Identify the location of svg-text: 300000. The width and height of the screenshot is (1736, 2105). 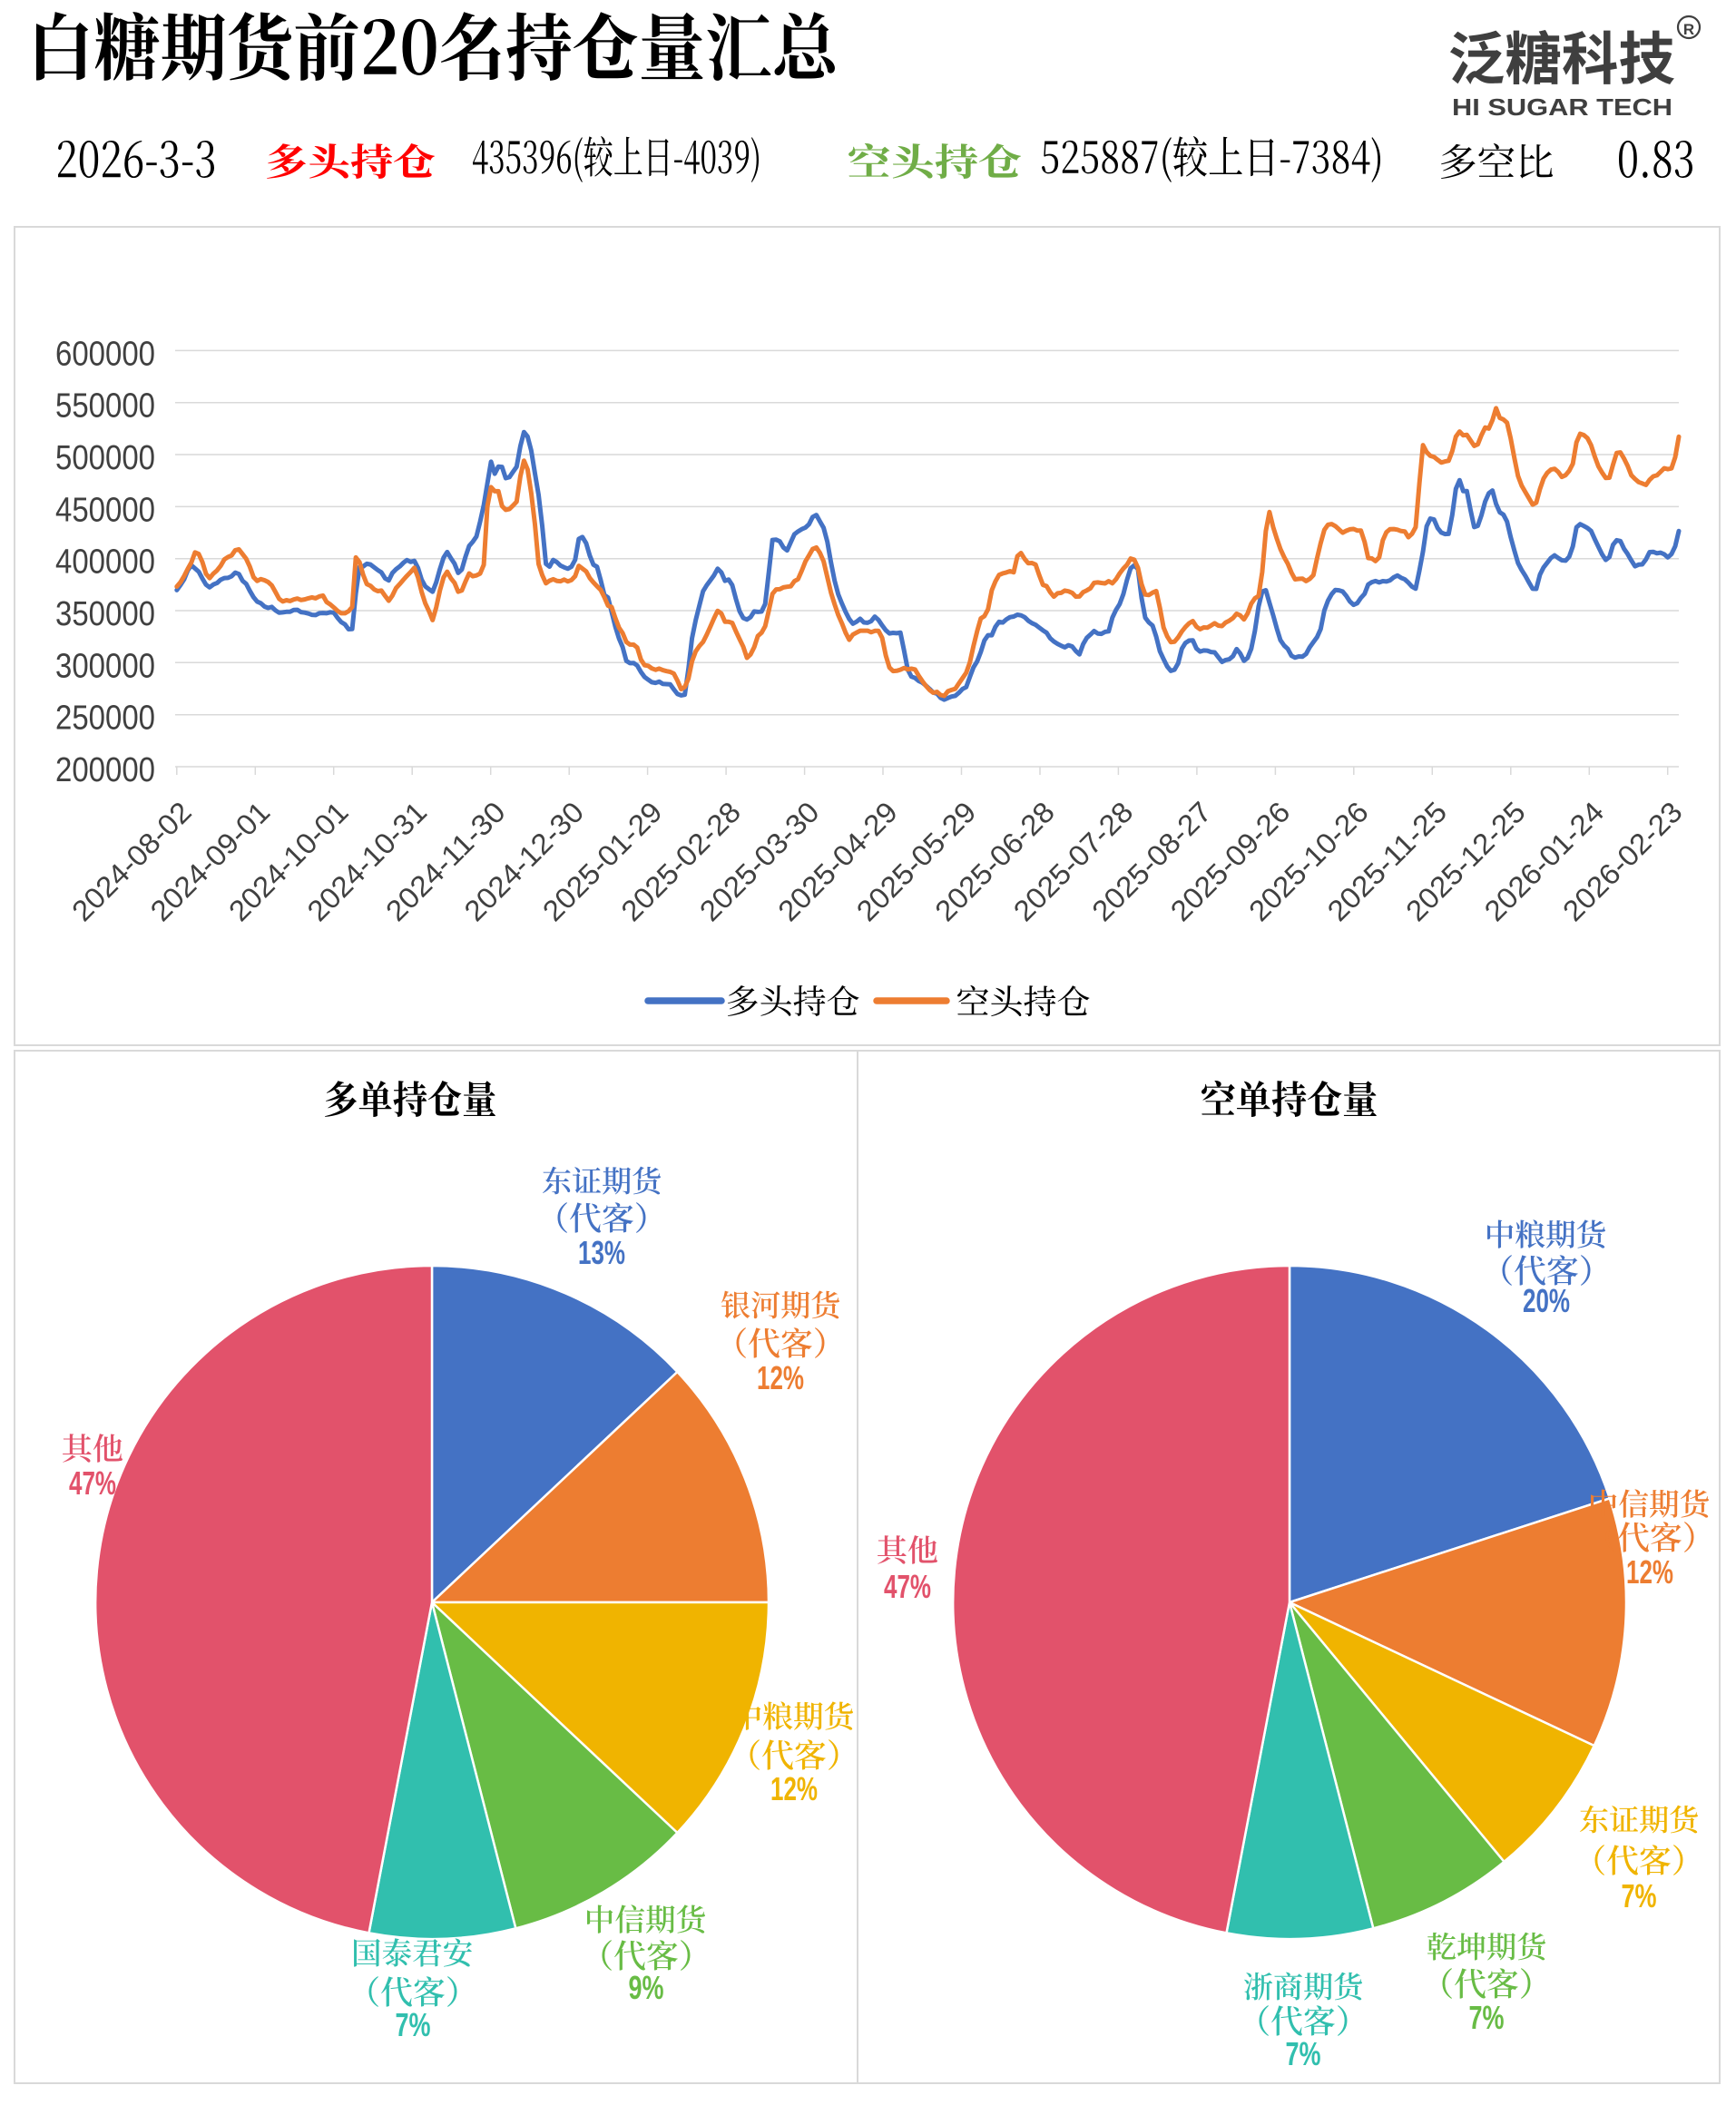
(105, 666).